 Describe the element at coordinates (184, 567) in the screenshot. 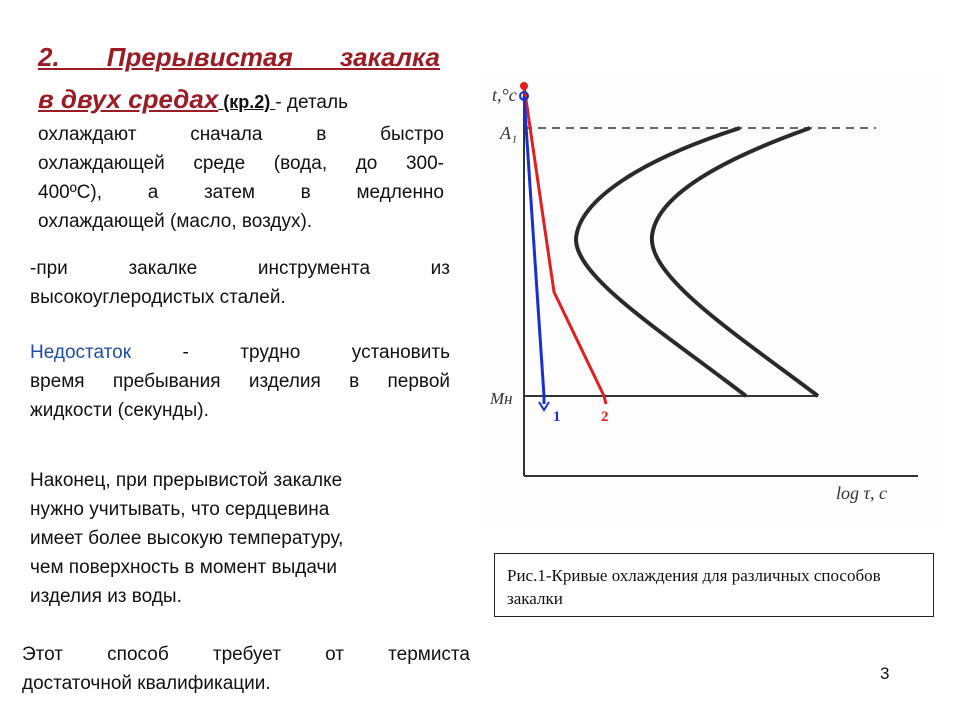

I see `core-line: чем поверхность в момент выдачи` at that location.